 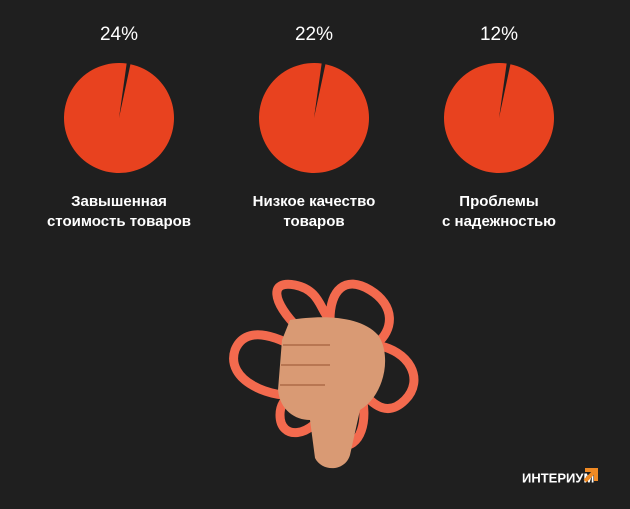 What do you see at coordinates (314, 34) in the screenshot?
I see `value-label: 22%` at bounding box center [314, 34].